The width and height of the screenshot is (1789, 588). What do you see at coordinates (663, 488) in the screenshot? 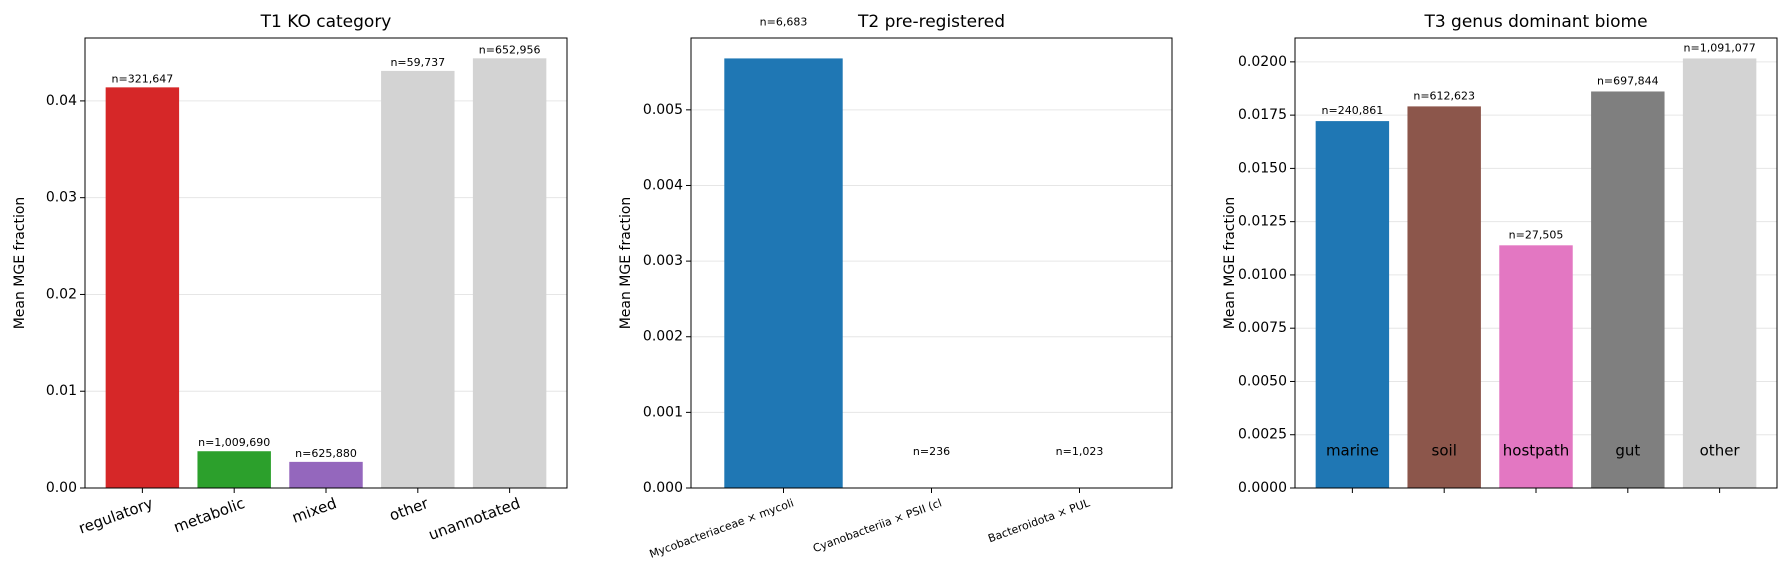
I see `y-tick-label: 0.000` at bounding box center [663, 488].